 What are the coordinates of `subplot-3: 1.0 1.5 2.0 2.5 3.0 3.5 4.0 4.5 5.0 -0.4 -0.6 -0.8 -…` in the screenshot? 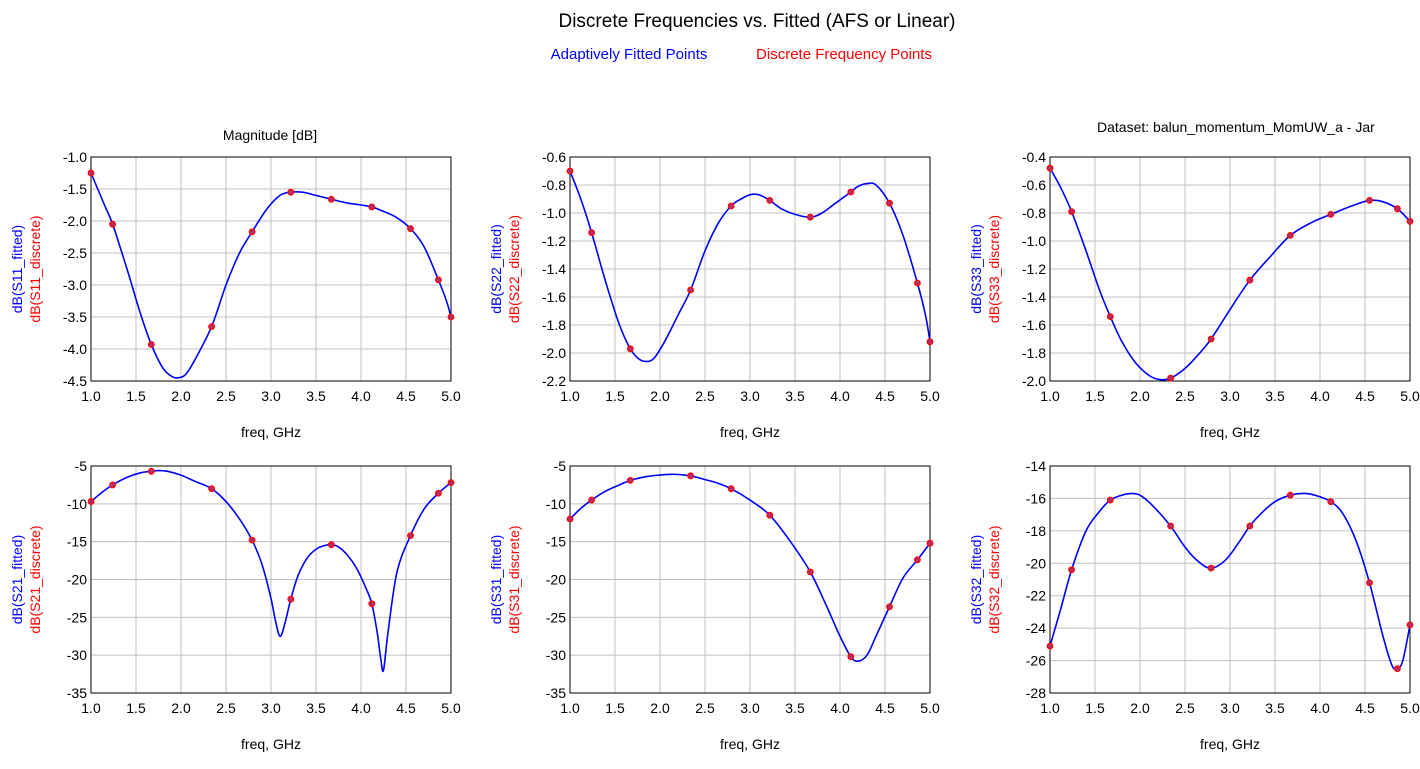 It's located at (1194, 294).